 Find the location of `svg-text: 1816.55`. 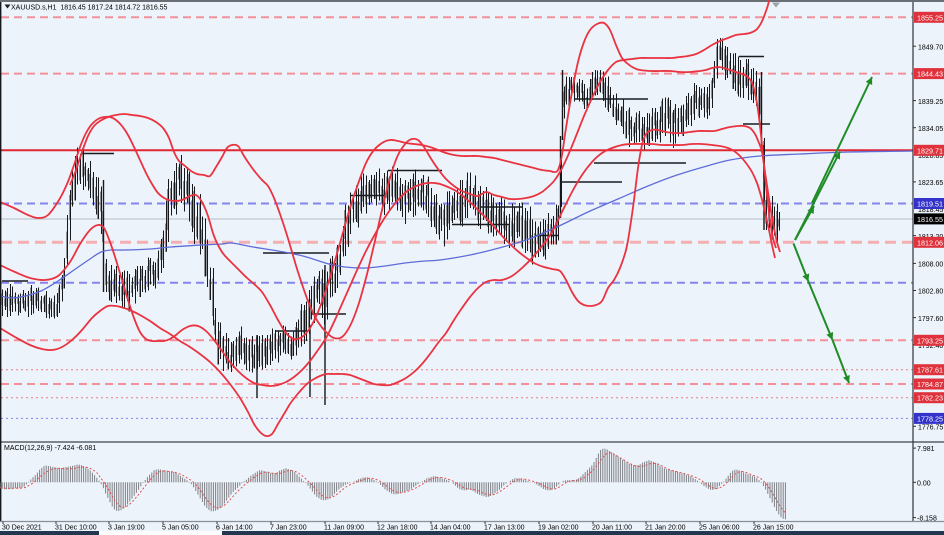

svg-text: 1816.55 is located at coordinates (930, 219).